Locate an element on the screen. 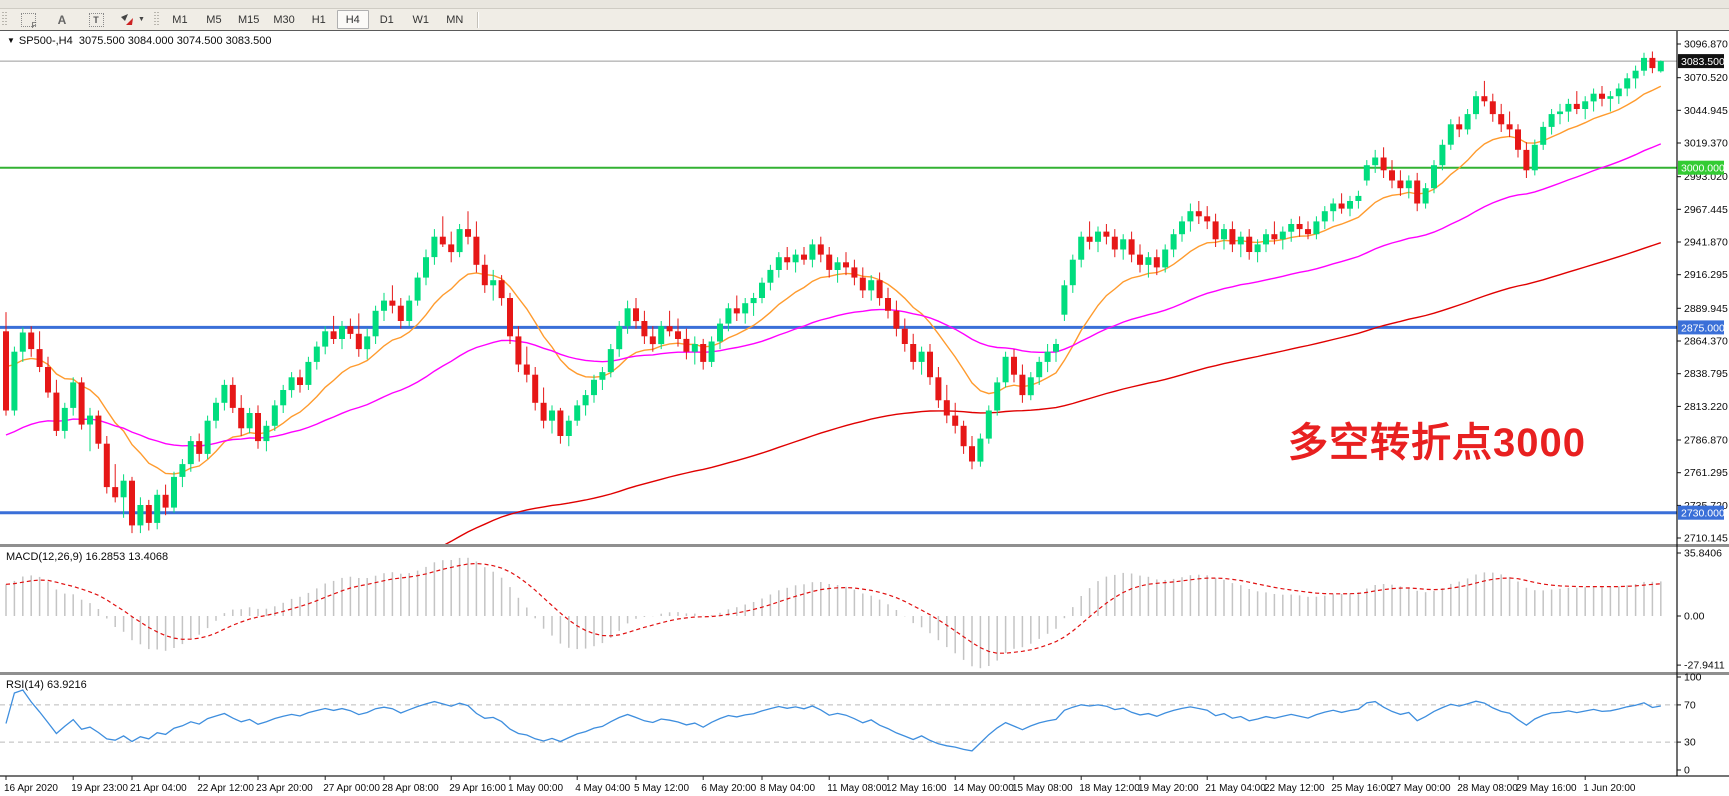 This screenshot has width=1729, height=796. chart-menu-caret-icon: ▼ is located at coordinates (11, 40).